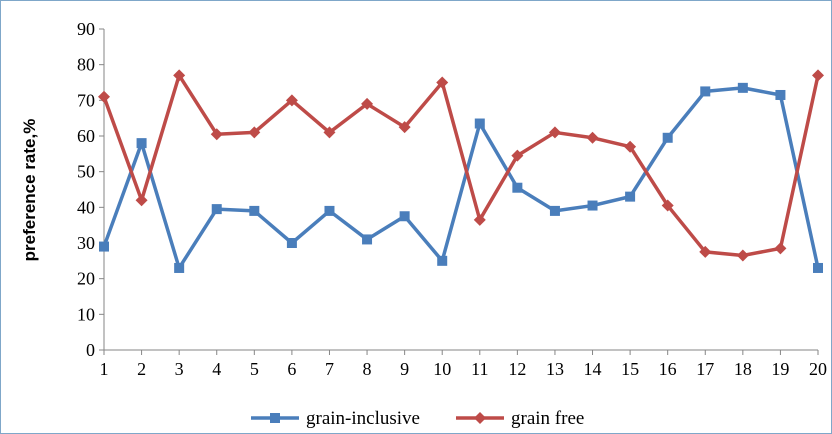 This screenshot has width=832, height=434. I want to click on y-tick-label: 50, so click(86, 172).